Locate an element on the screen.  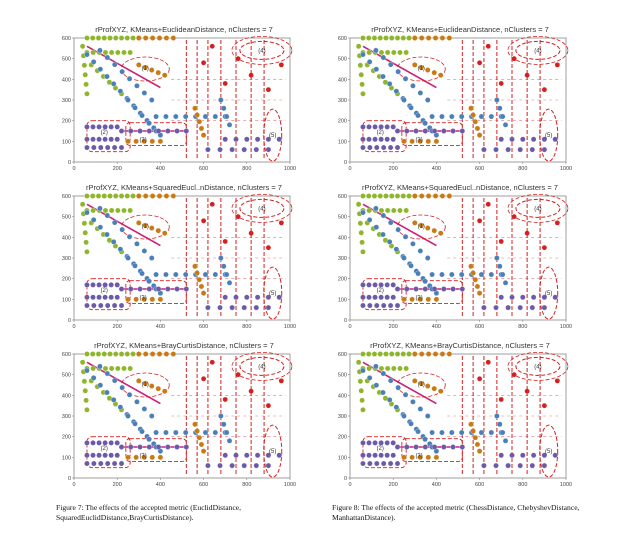
y-tick-label: 200 is located at coordinates (342, 122).